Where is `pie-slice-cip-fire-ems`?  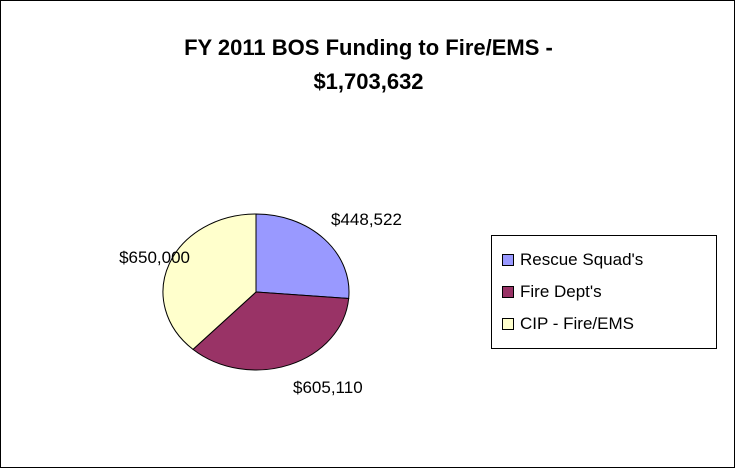
pie-slice-cip-fire-ems is located at coordinates (209, 282).